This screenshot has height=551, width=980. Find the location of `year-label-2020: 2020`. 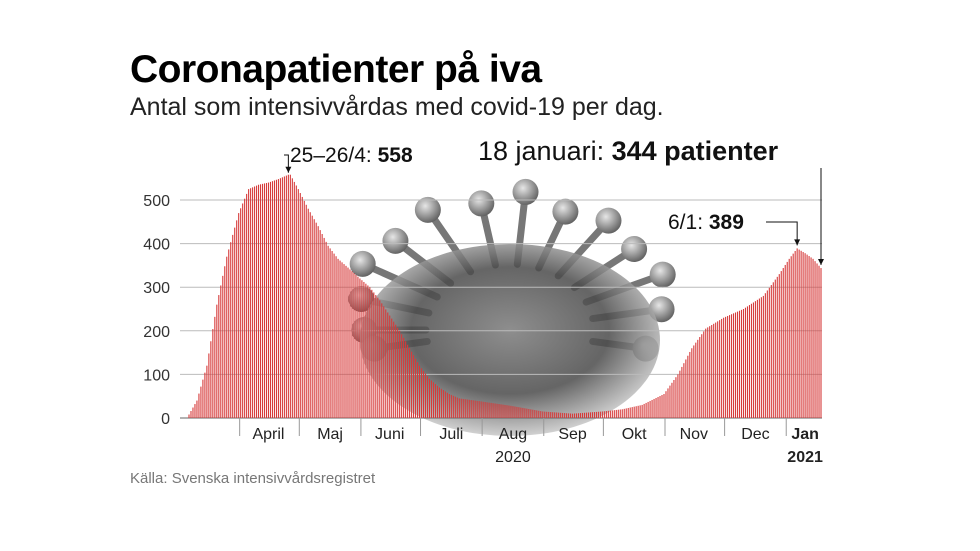

year-label-2020: 2020 is located at coordinates (513, 457).